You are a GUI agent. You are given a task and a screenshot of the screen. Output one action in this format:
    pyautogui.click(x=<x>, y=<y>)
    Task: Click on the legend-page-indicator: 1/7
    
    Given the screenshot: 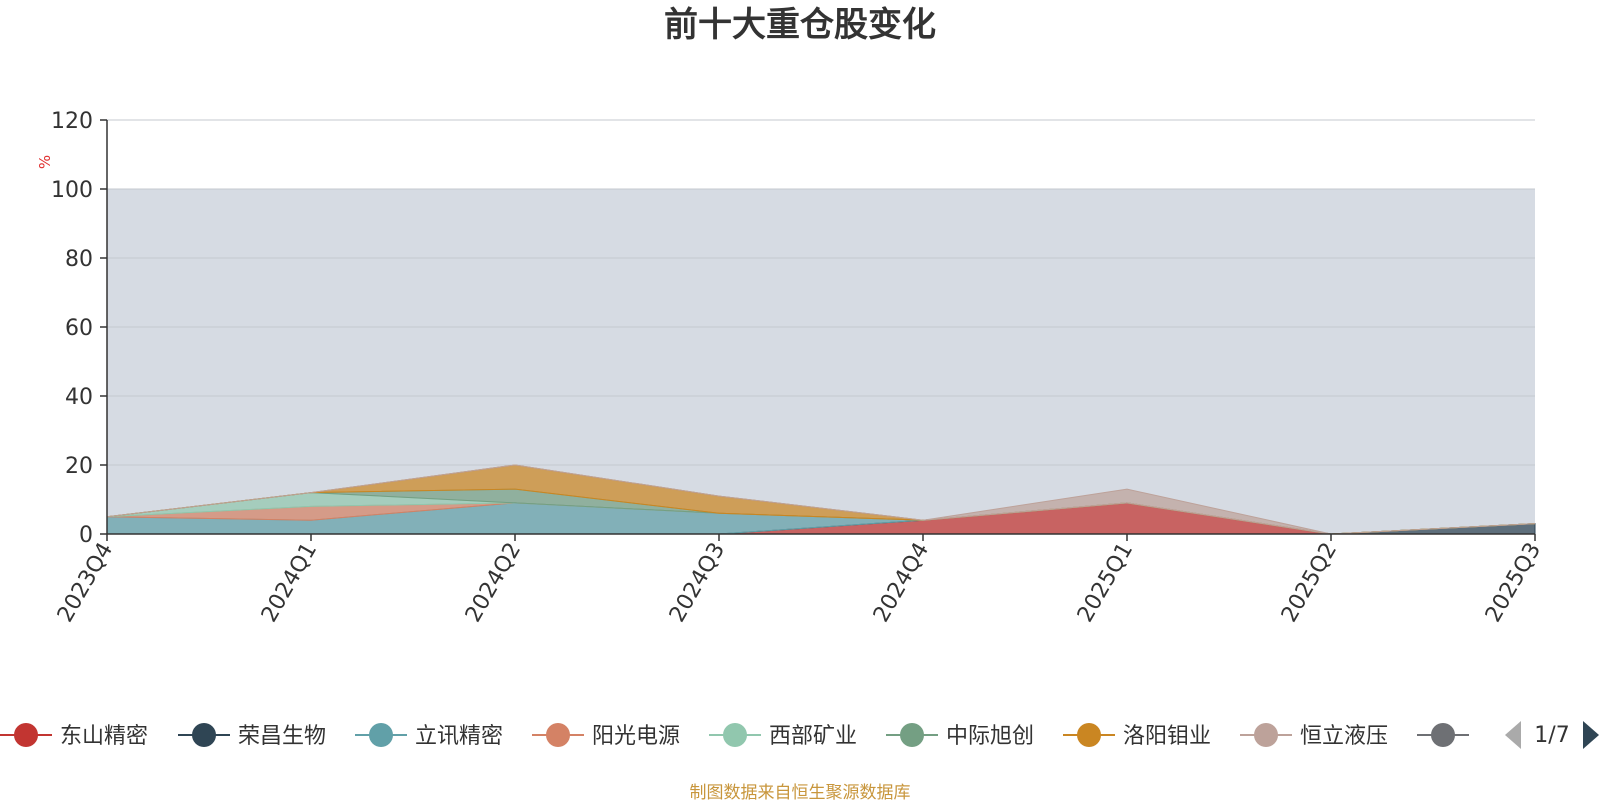 What is the action you would take?
    pyautogui.click(x=1551, y=735)
    